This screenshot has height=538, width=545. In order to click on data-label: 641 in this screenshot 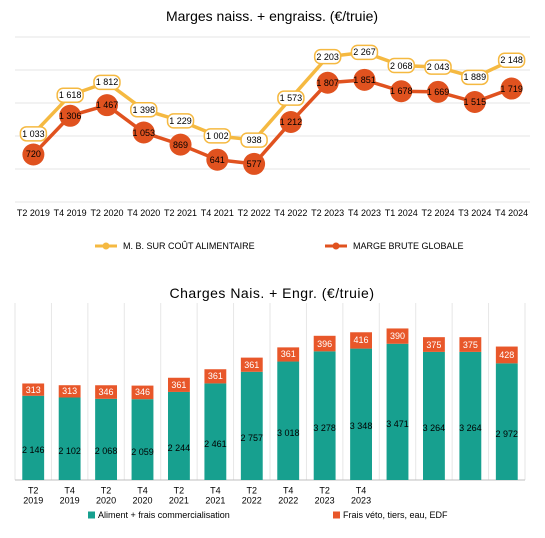, I will do `click(217, 159)`.